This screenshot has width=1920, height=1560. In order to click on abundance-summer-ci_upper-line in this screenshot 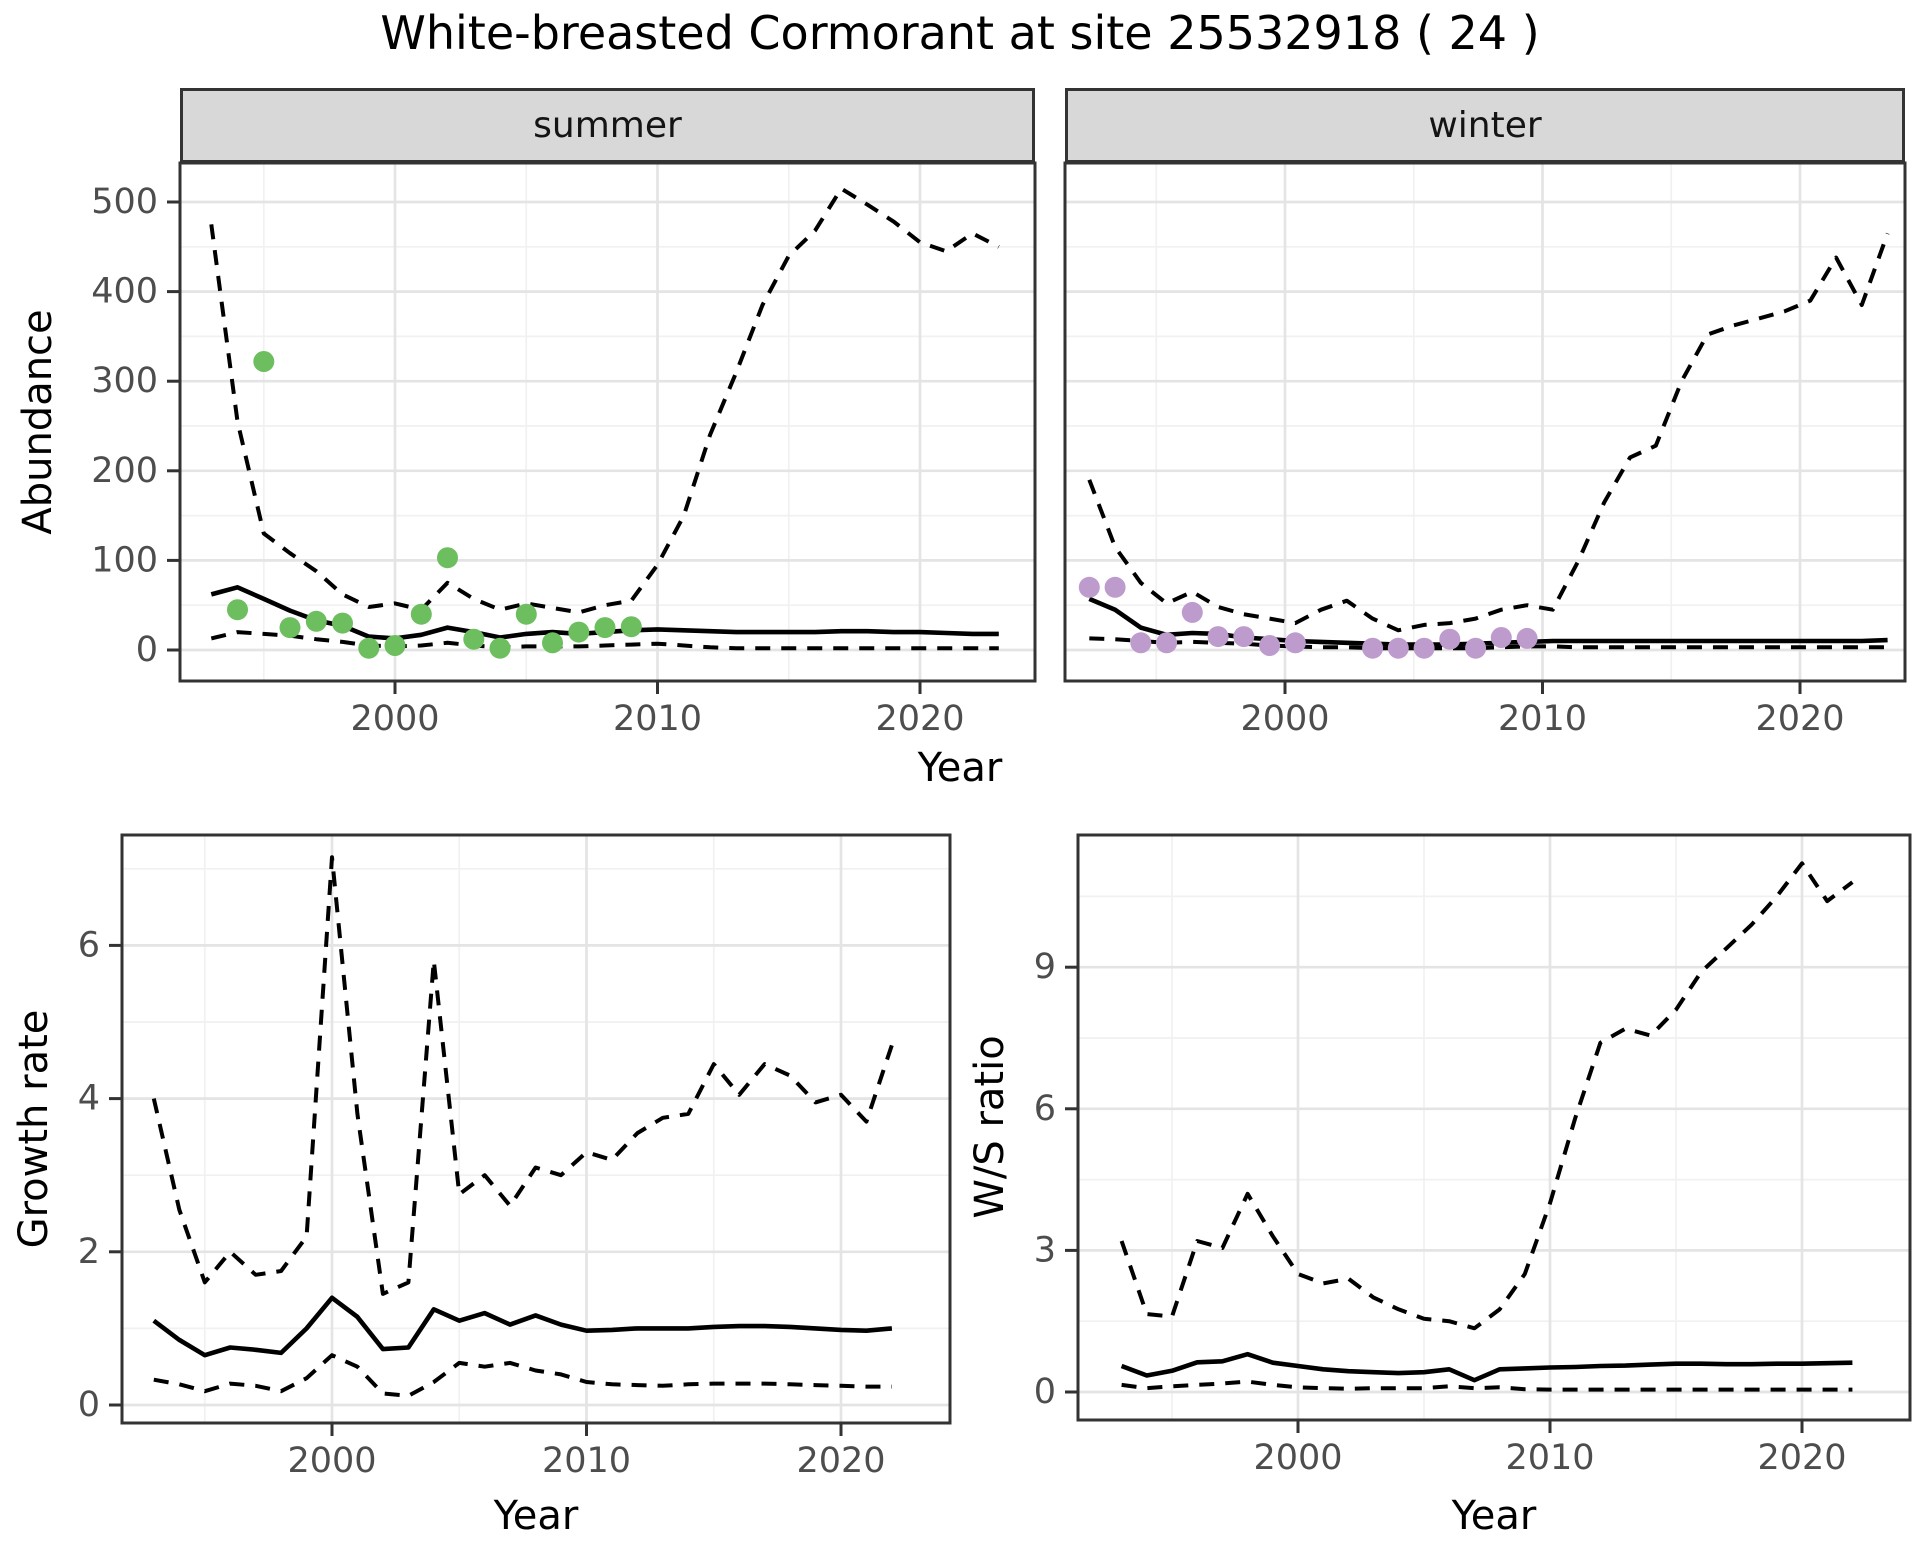, I will do `click(604, 400)`.